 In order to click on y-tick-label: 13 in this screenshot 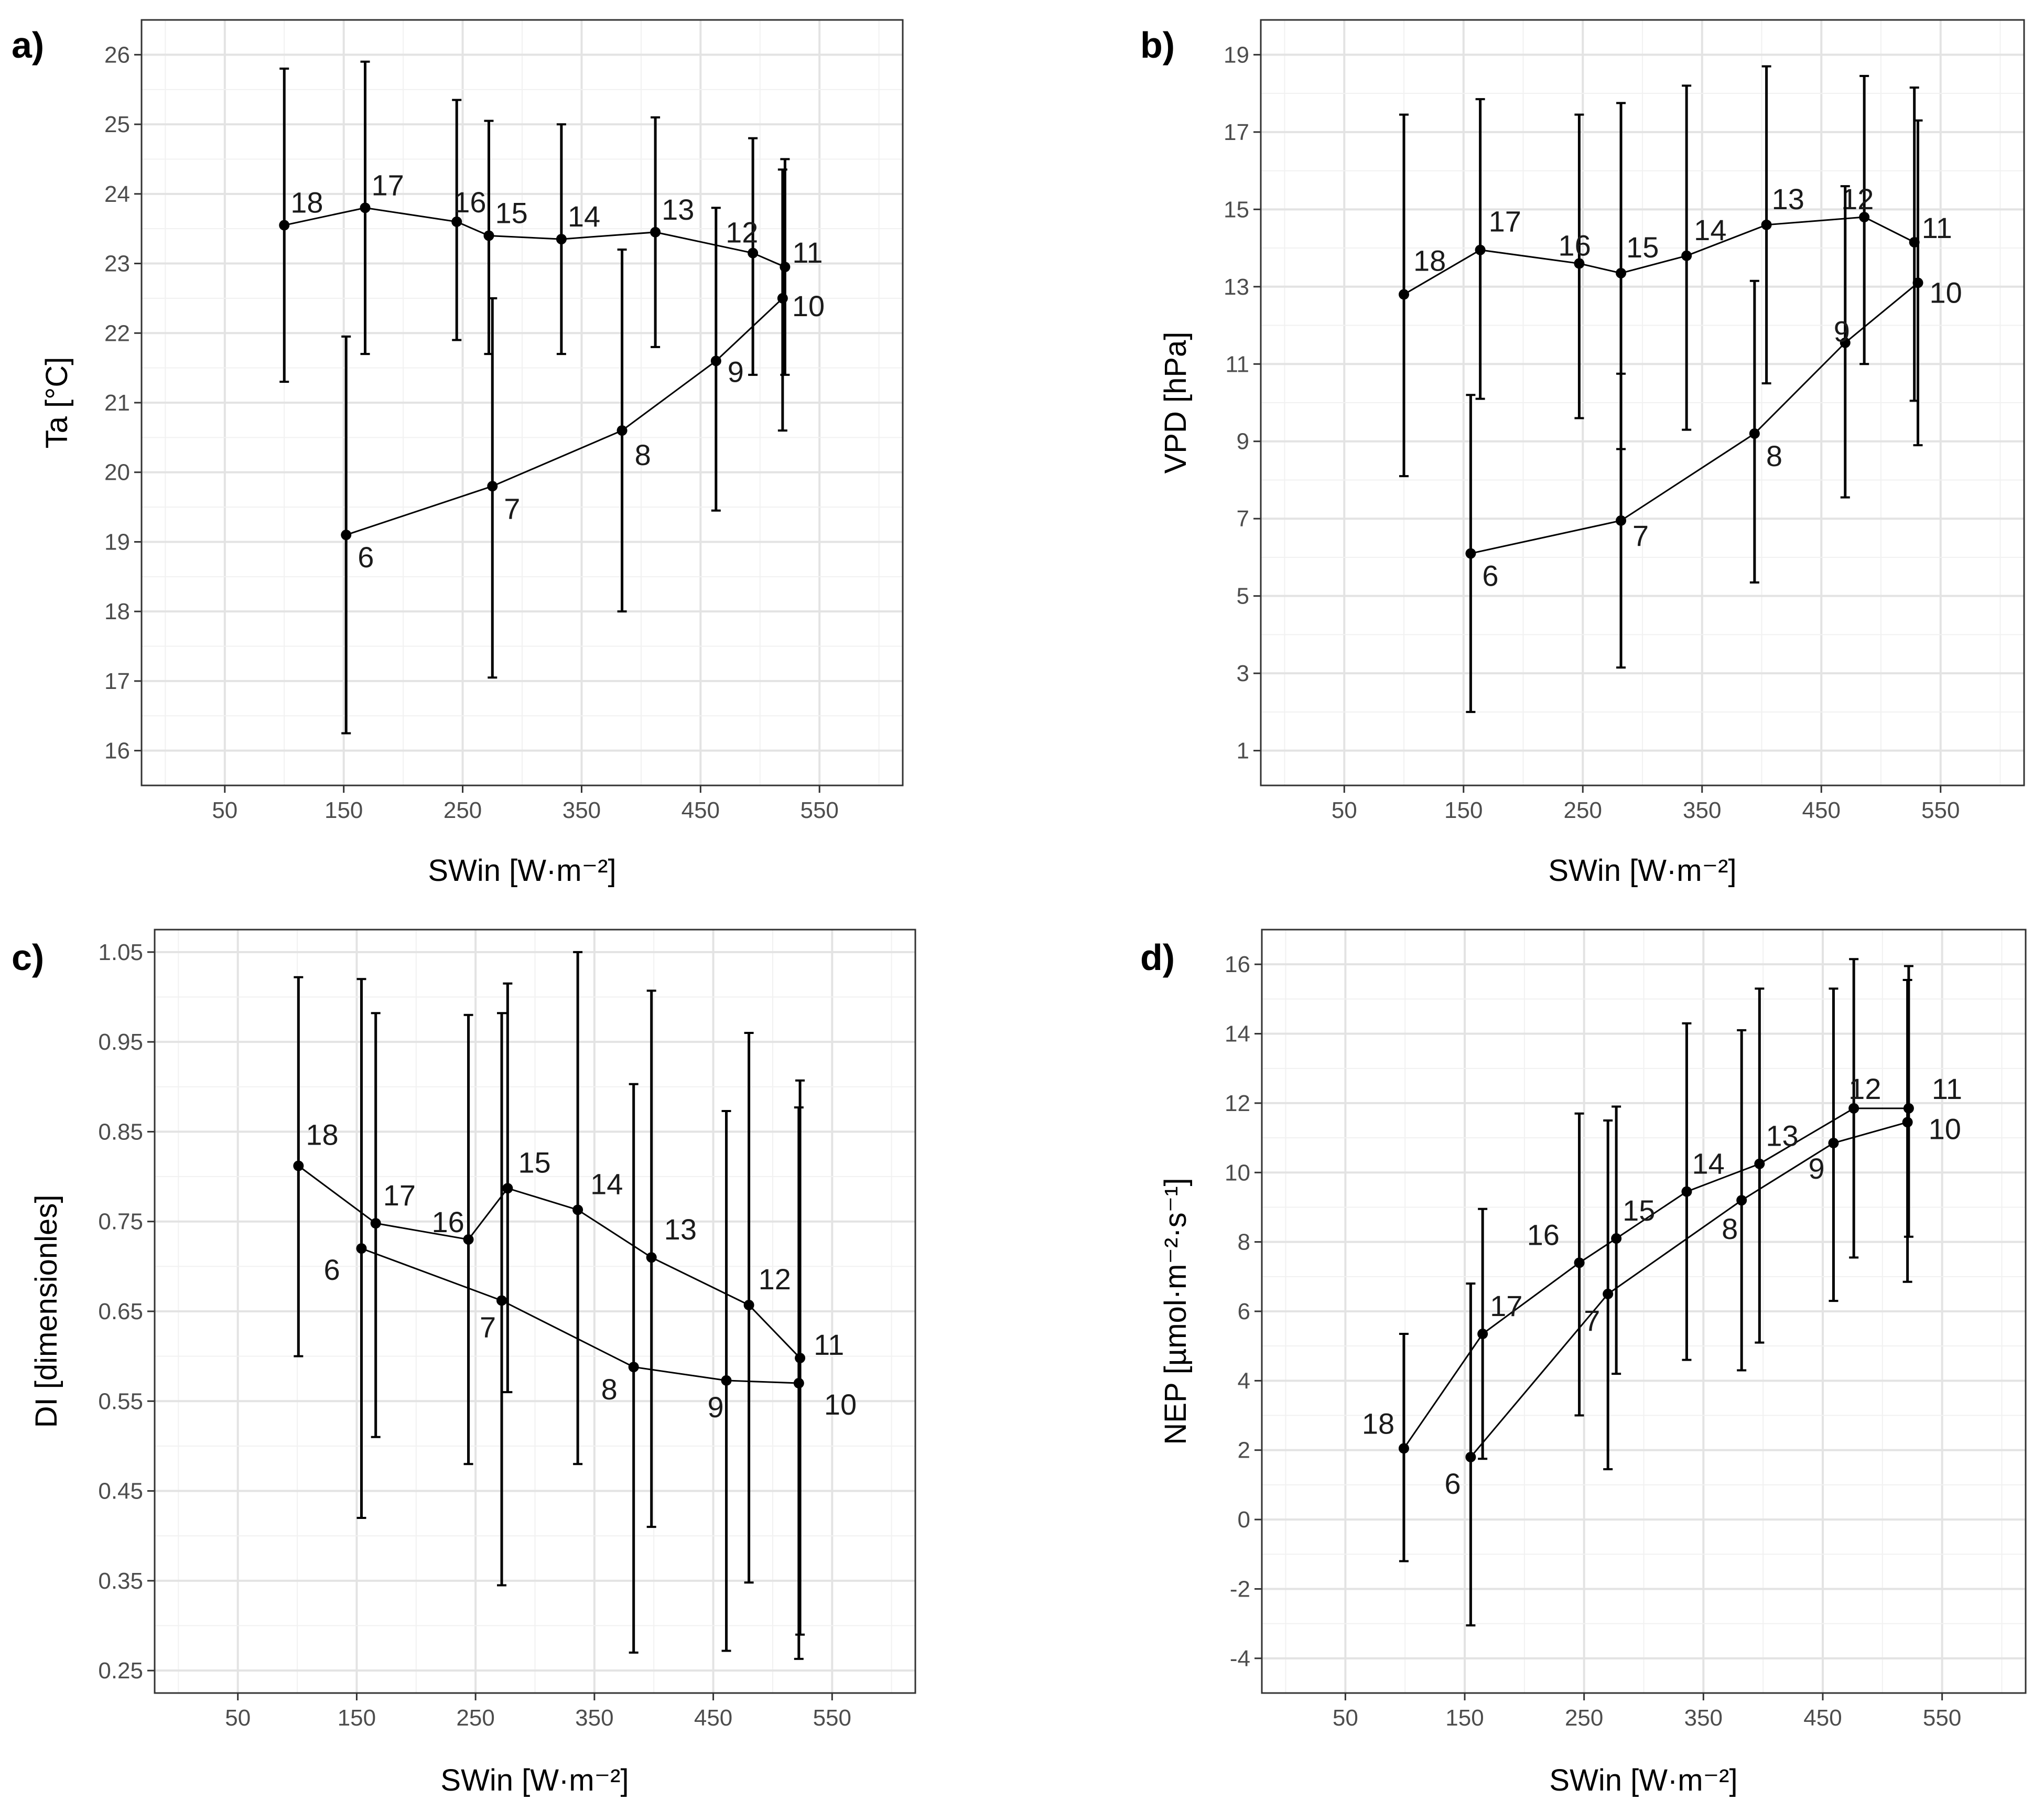, I will do `click(1236, 287)`.